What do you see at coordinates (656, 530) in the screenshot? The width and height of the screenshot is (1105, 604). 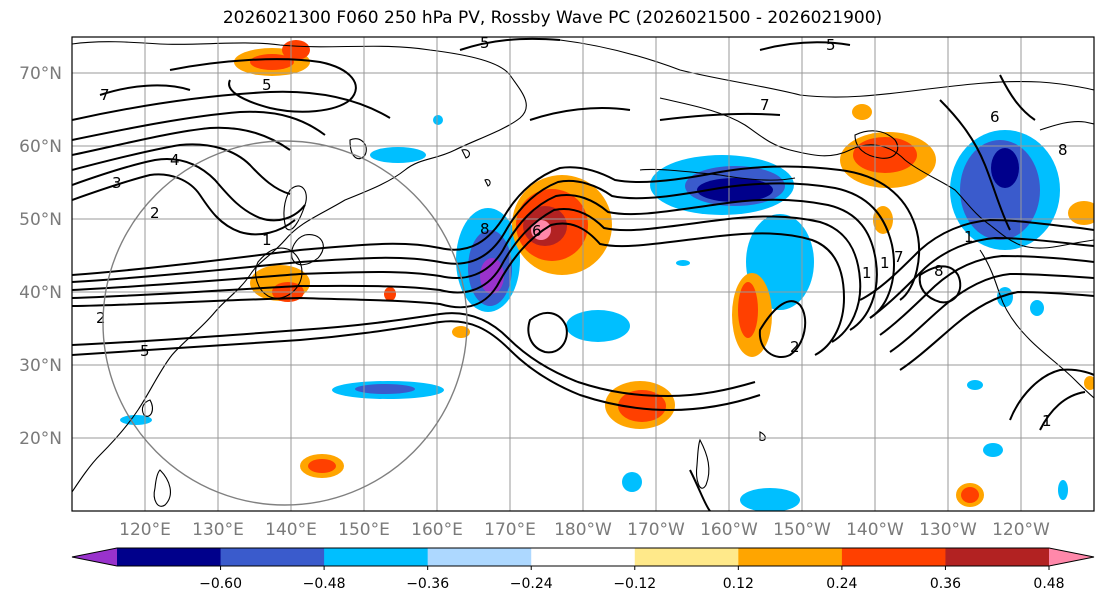 I see `lon-label: 170°W` at bounding box center [656, 530].